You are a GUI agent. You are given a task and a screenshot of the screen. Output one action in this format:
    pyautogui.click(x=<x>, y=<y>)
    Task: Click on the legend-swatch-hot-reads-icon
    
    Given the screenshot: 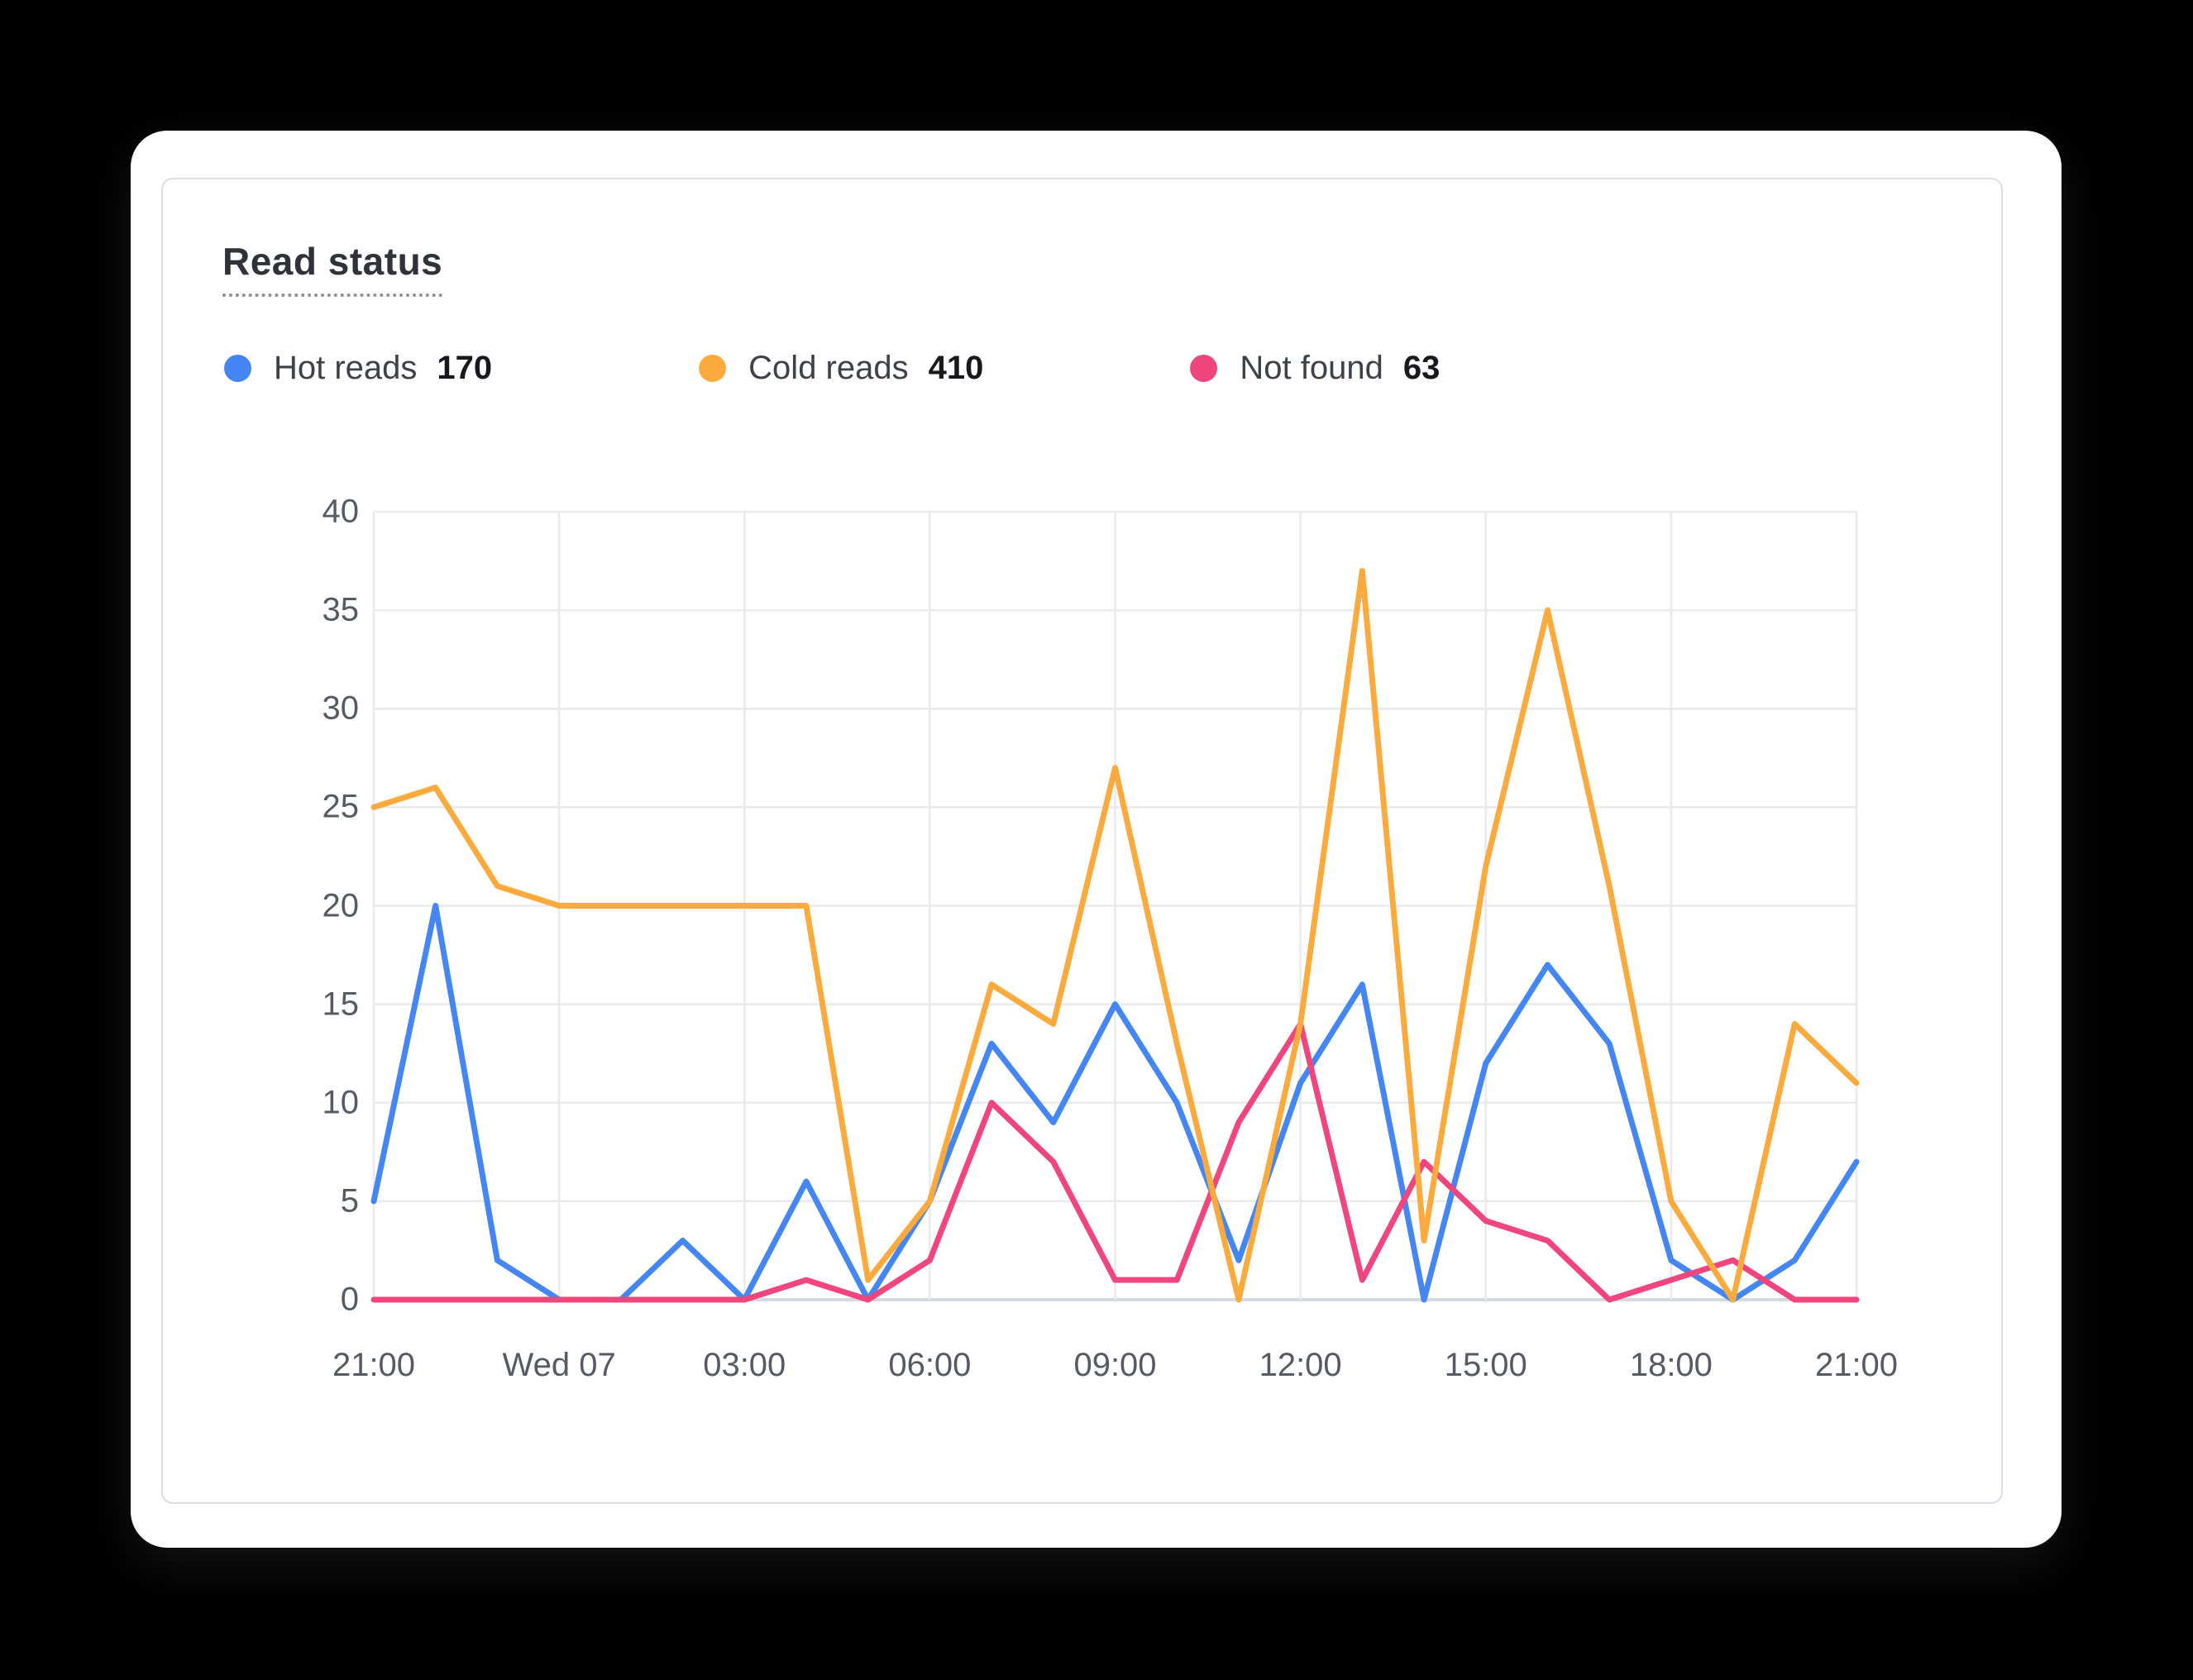 What is the action you would take?
    pyautogui.click(x=237, y=368)
    